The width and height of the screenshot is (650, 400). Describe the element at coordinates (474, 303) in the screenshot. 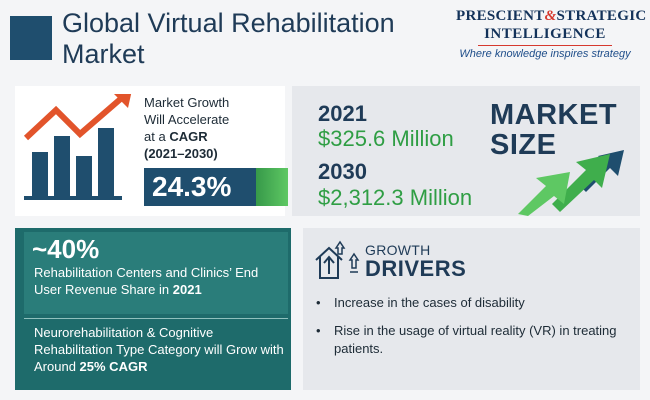

I see `list-item: Increase in the cases of disability` at that location.